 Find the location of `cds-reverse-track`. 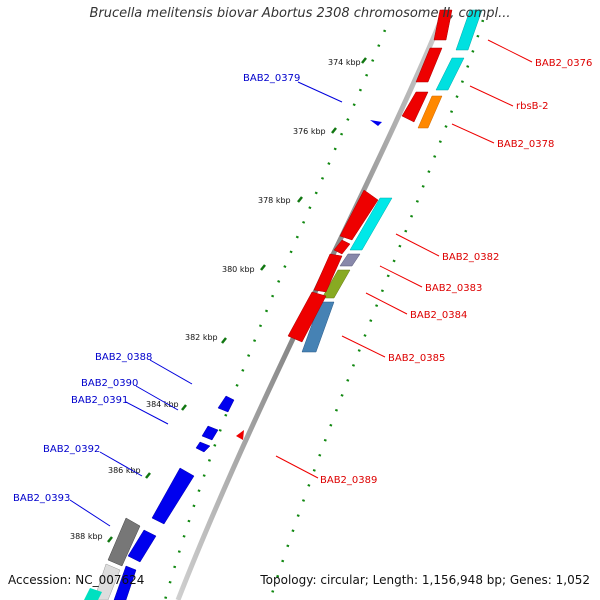

cds-reverse-track is located at coordinates (112, 558).